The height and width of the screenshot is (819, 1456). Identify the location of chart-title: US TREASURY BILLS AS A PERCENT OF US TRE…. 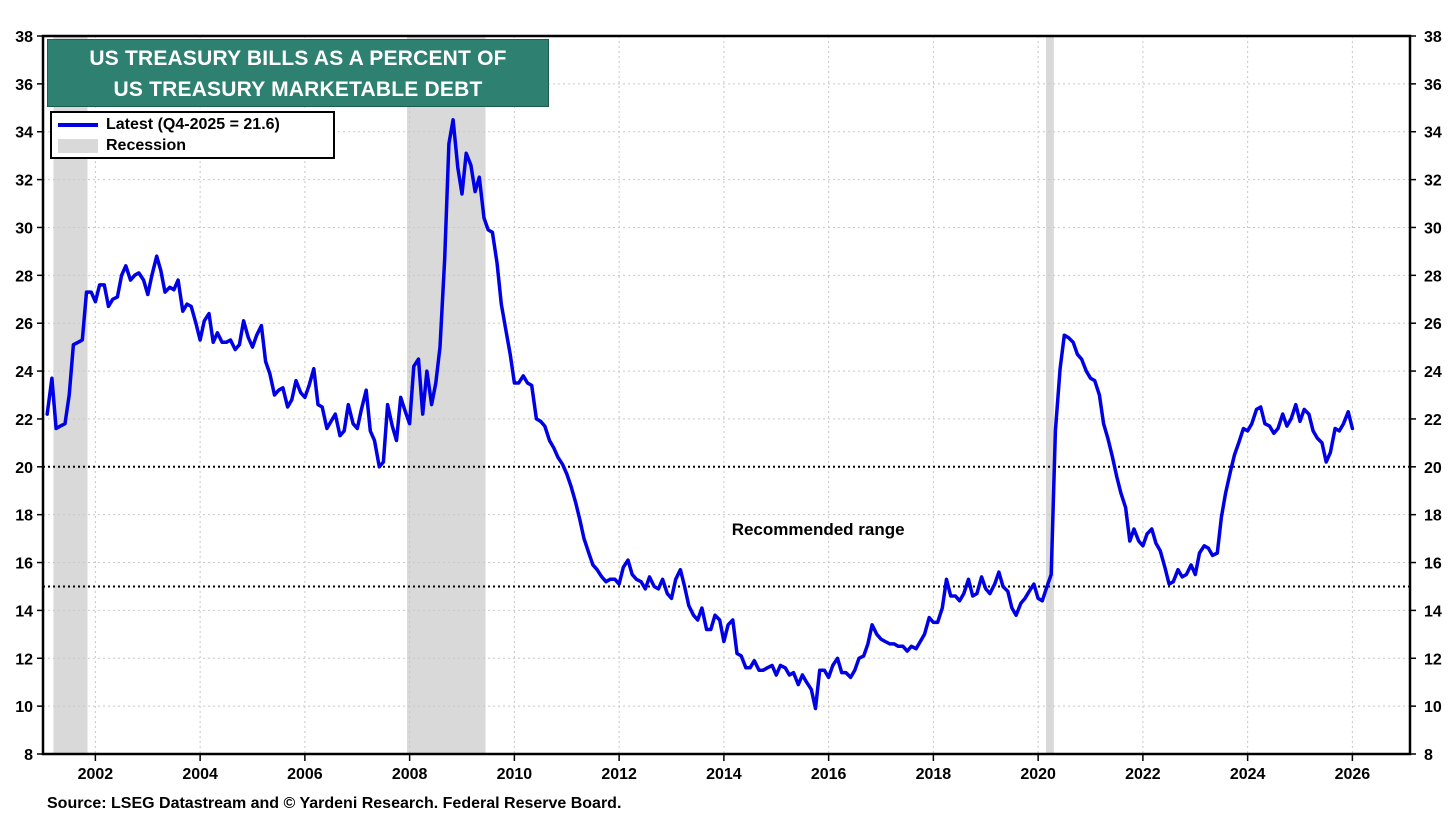
(298, 73).